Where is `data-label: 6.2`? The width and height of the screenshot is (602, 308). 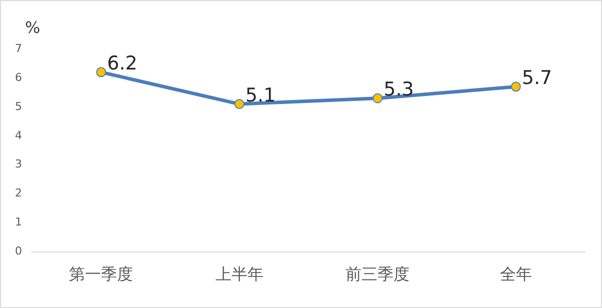
data-label: 6.2 is located at coordinates (122, 63).